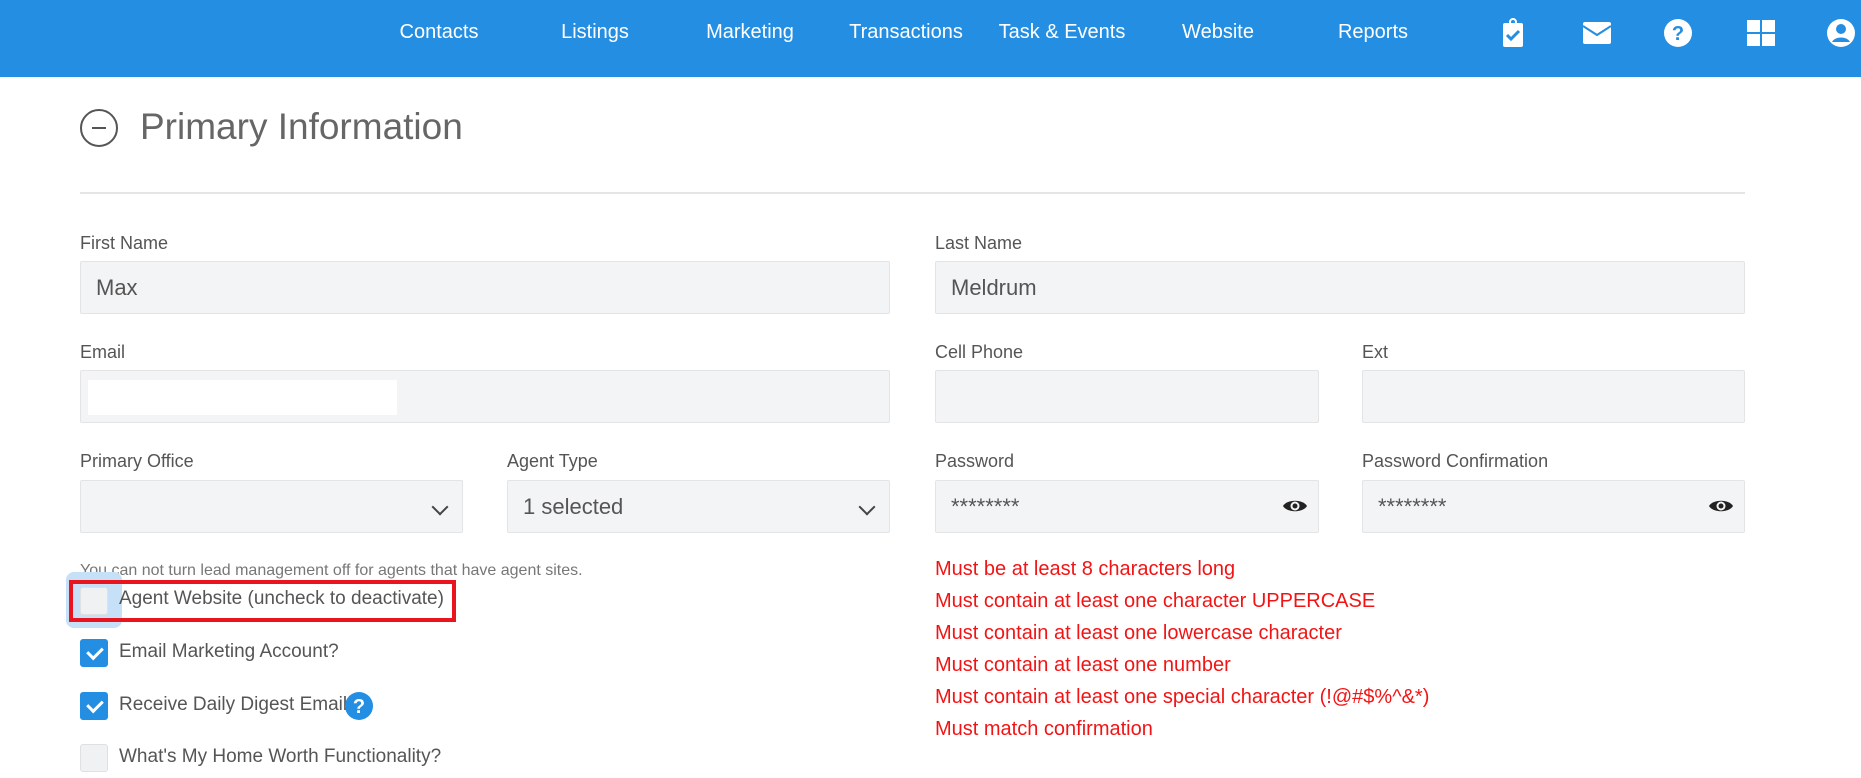 This screenshot has width=1861, height=778. What do you see at coordinates (301, 126) in the screenshot?
I see `section-title: Primary Information` at bounding box center [301, 126].